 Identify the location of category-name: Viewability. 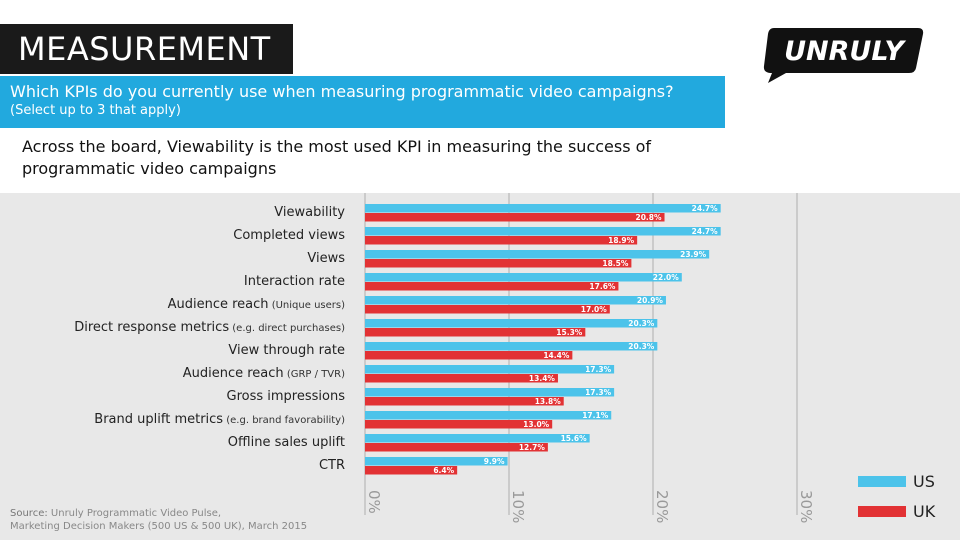
(309, 212).